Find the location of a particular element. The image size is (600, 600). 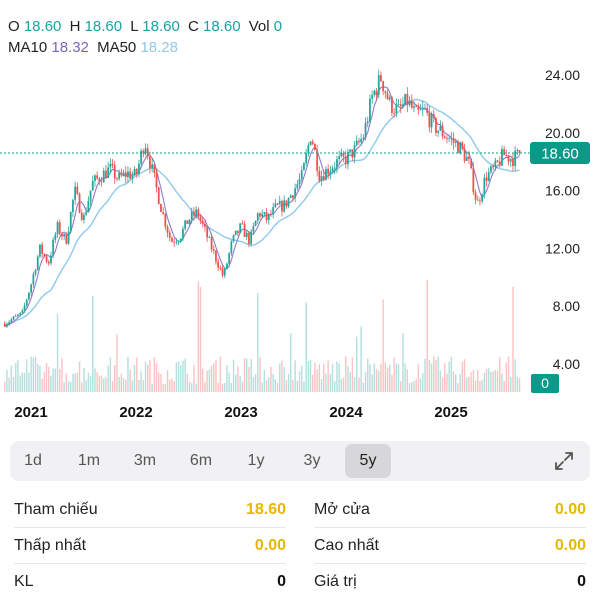

timeframe-1m-button: 1m is located at coordinates (89, 460).